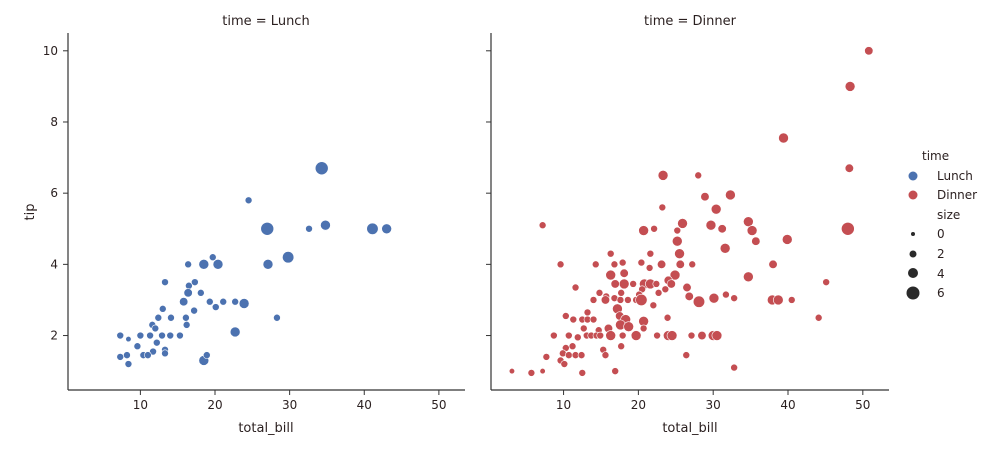  Describe the element at coordinates (941, 254) in the screenshot. I see `legend-size-2: 2` at that location.